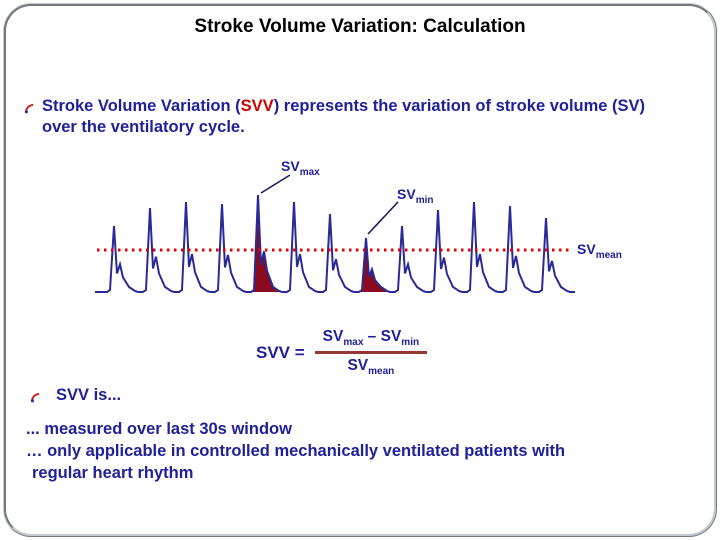 The width and height of the screenshot is (720, 540). What do you see at coordinates (309, 172) in the screenshot?
I see `svmax-label-sub: max` at bounding box center [309, 172].